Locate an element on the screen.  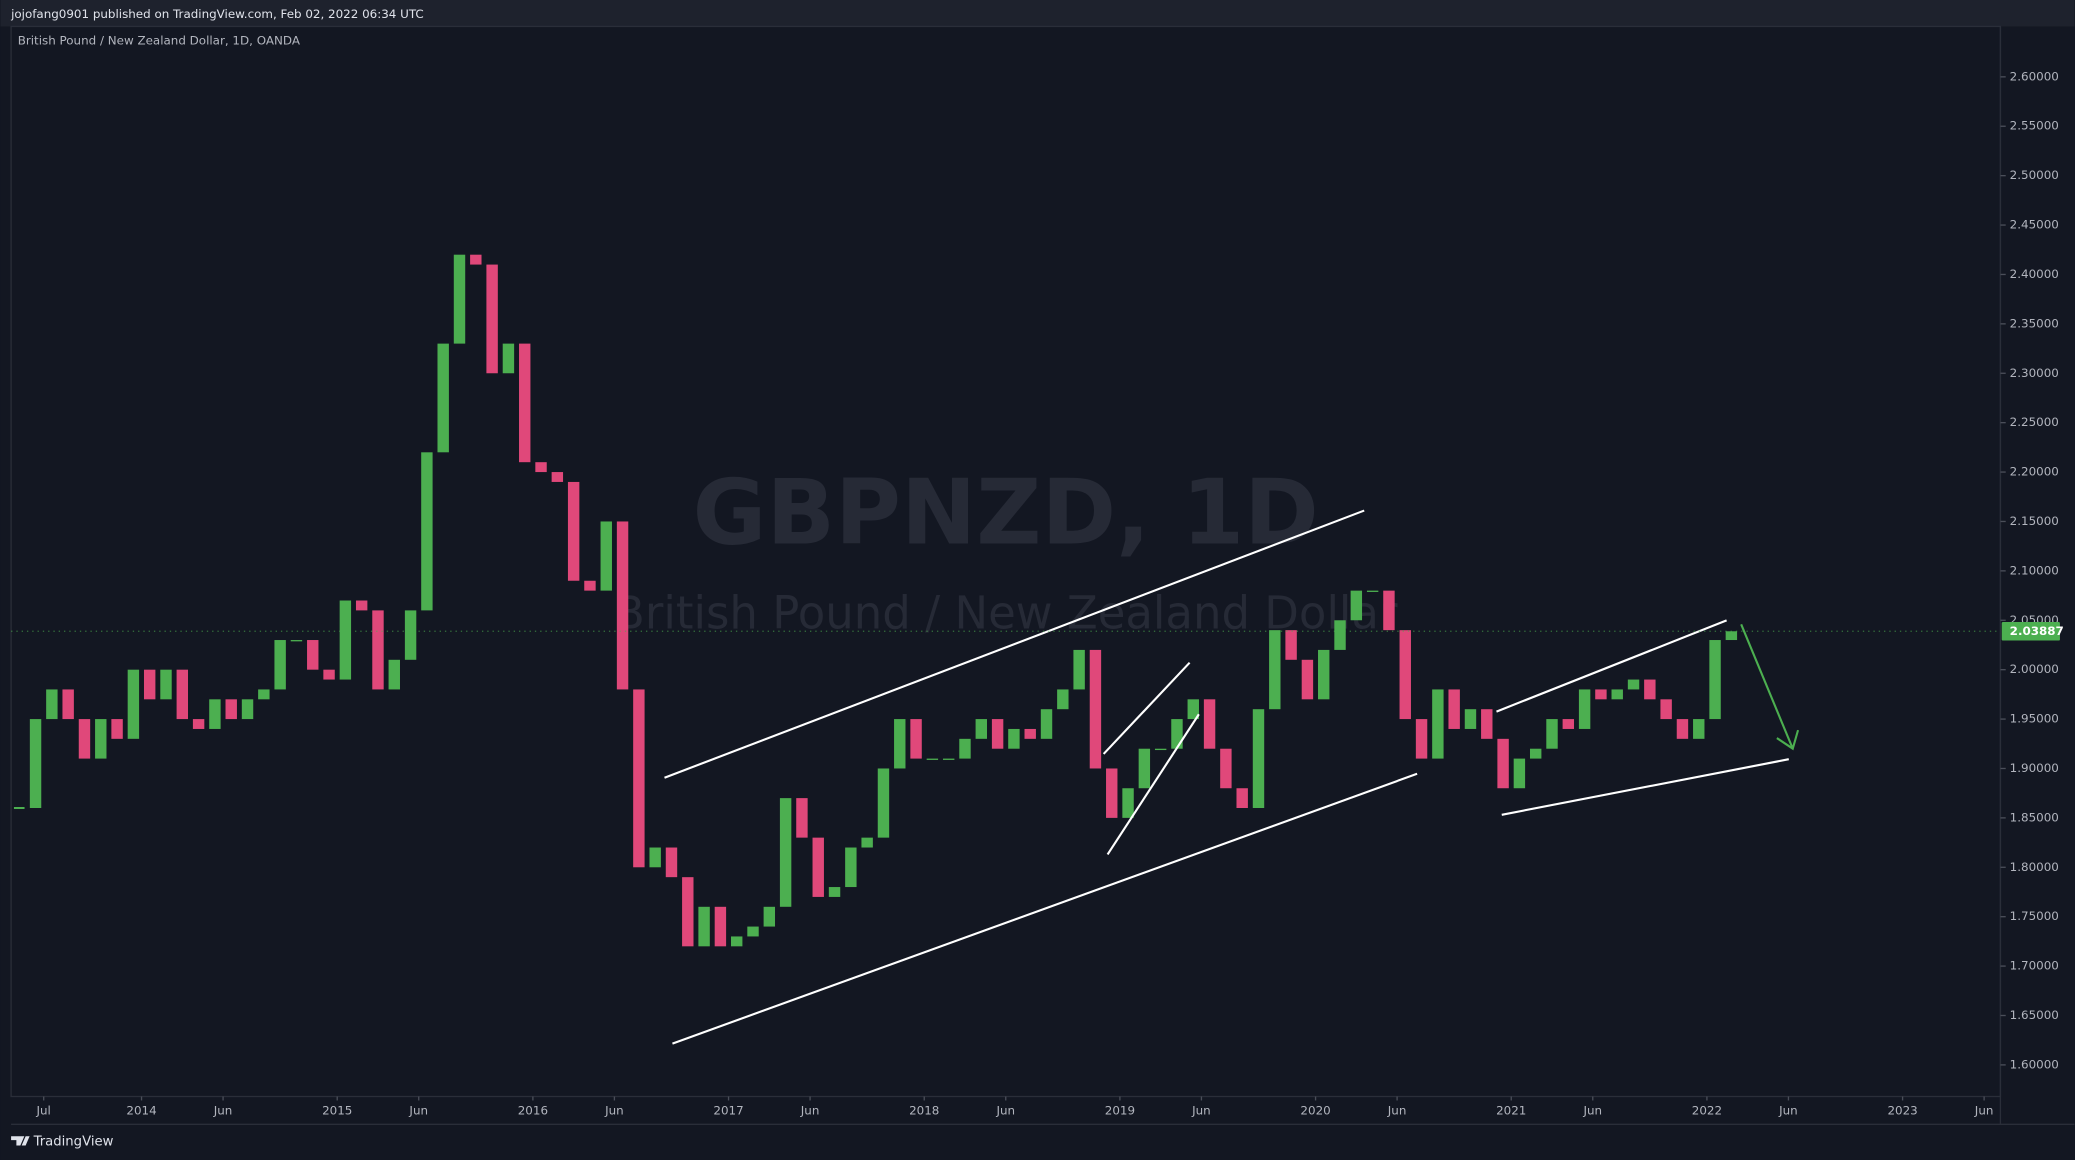
y-tick-label: 2.45000 is located at coordinates (2034, 225).